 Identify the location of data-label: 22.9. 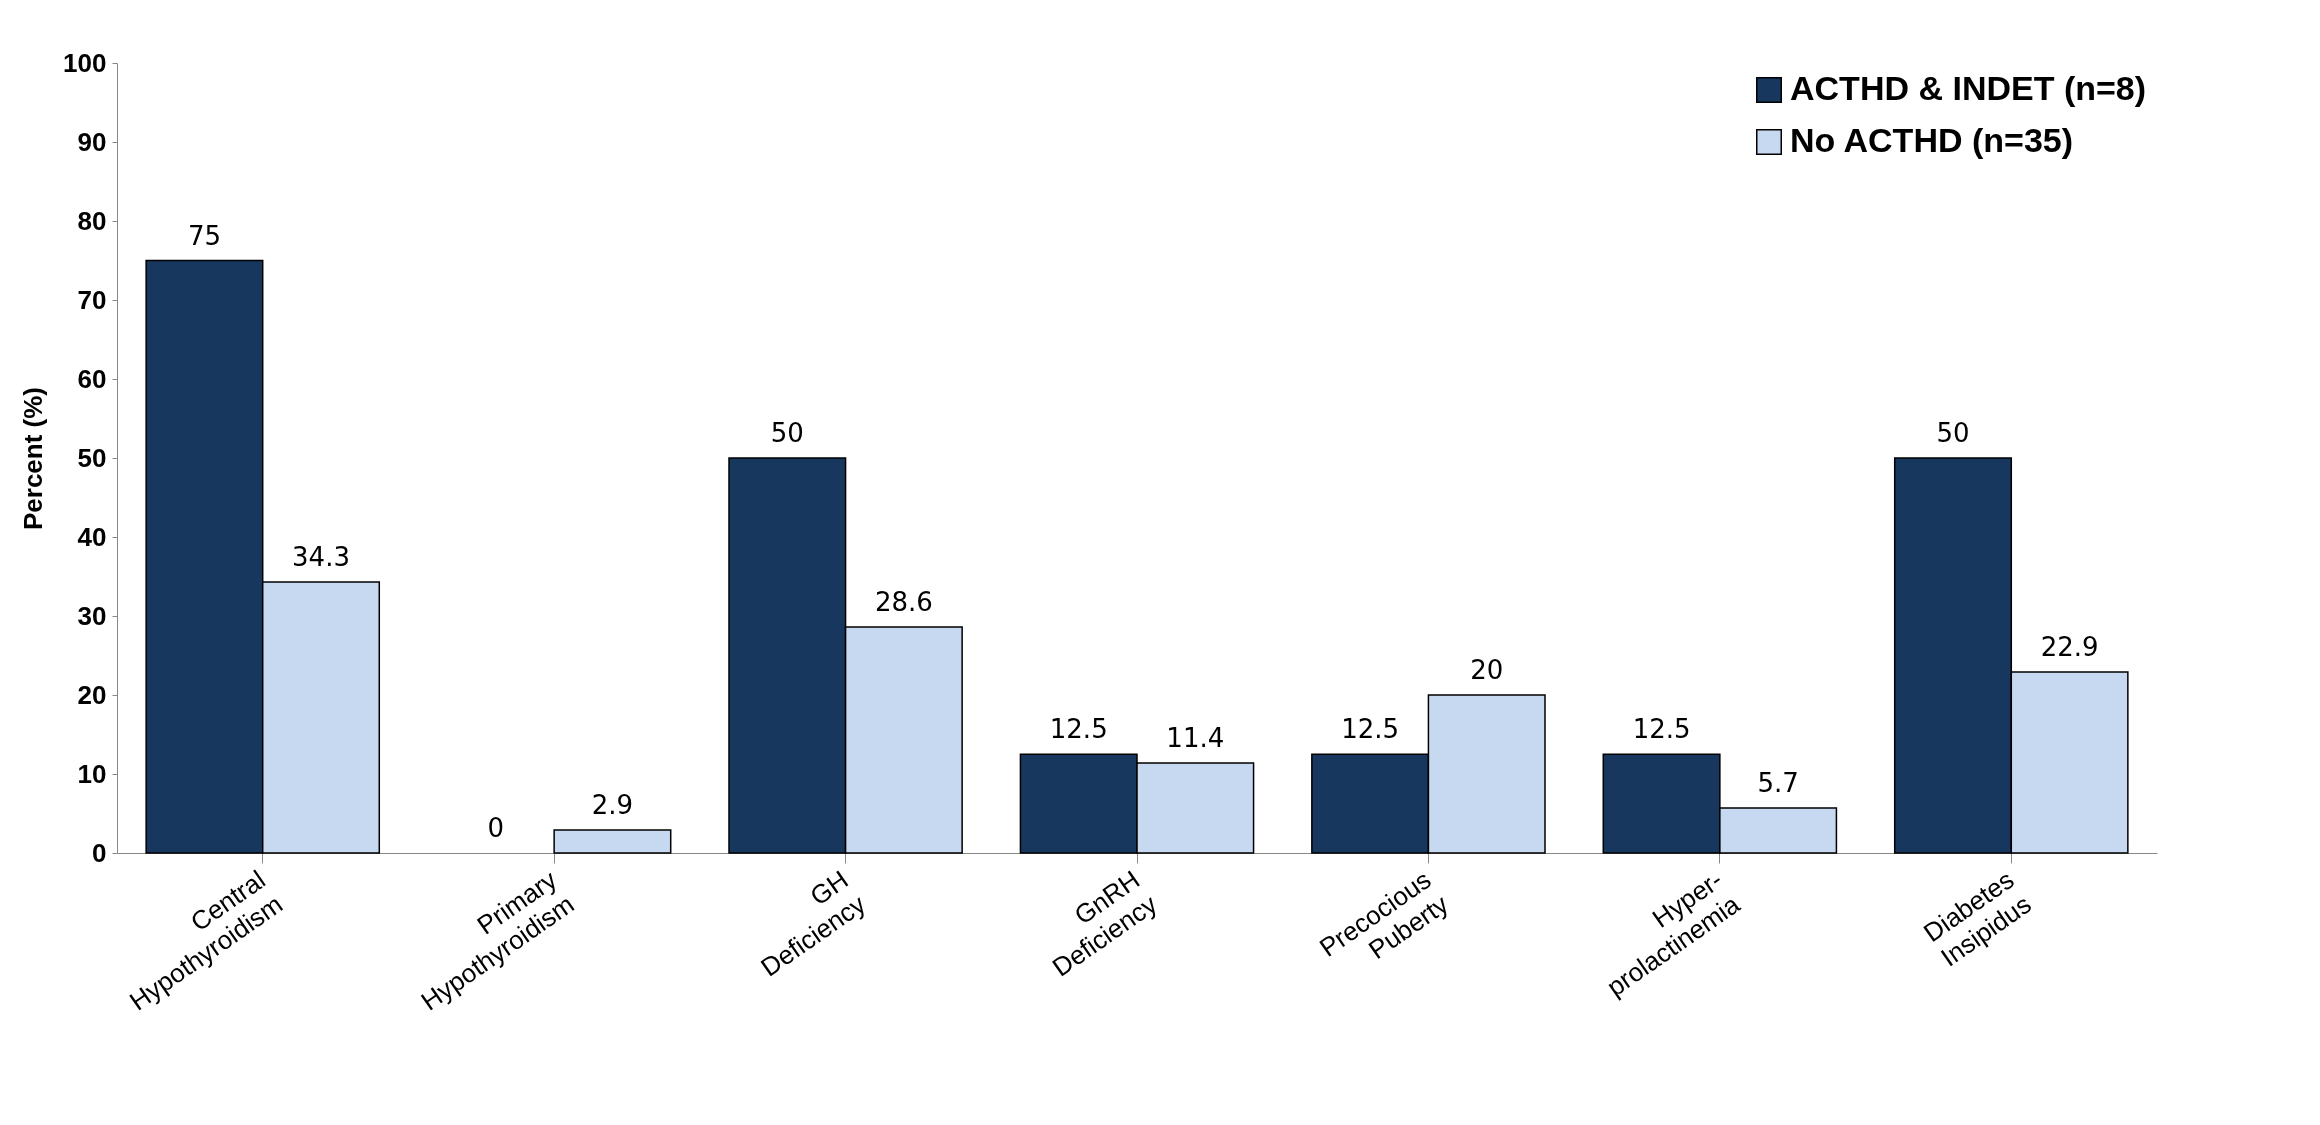
(2069, 647).